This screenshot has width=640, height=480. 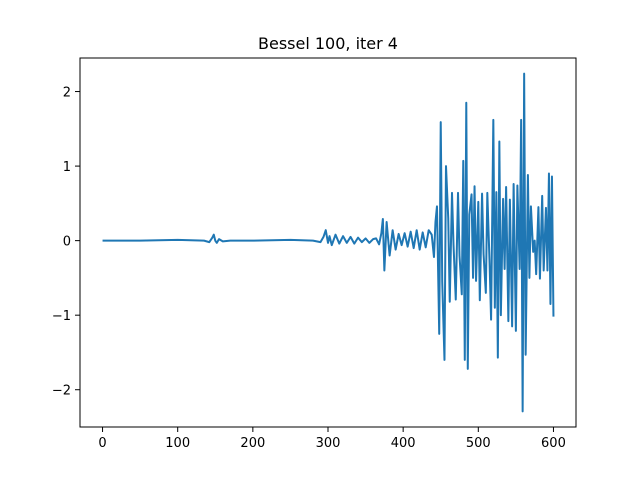 I want to click on x-tick-label: 100, so click(x=177, y=443).